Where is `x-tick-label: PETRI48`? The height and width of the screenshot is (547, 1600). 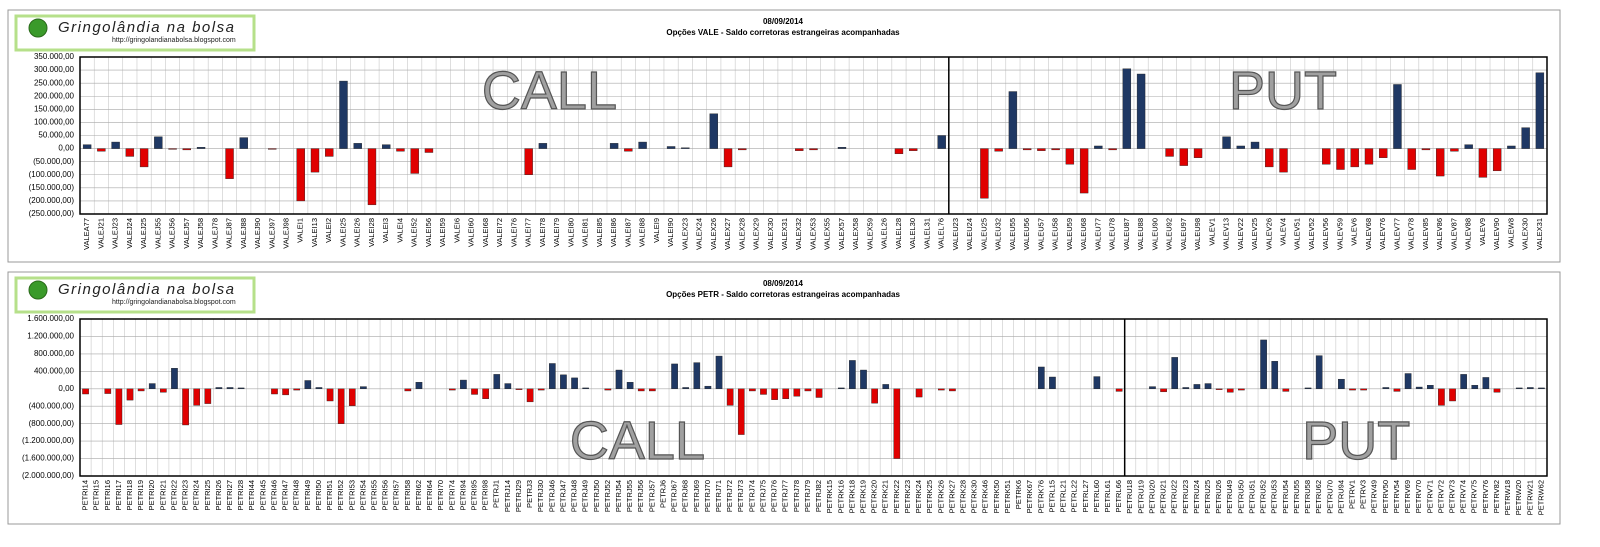
x-tick-label: PETRI48 is located at coordinates (296, 495).